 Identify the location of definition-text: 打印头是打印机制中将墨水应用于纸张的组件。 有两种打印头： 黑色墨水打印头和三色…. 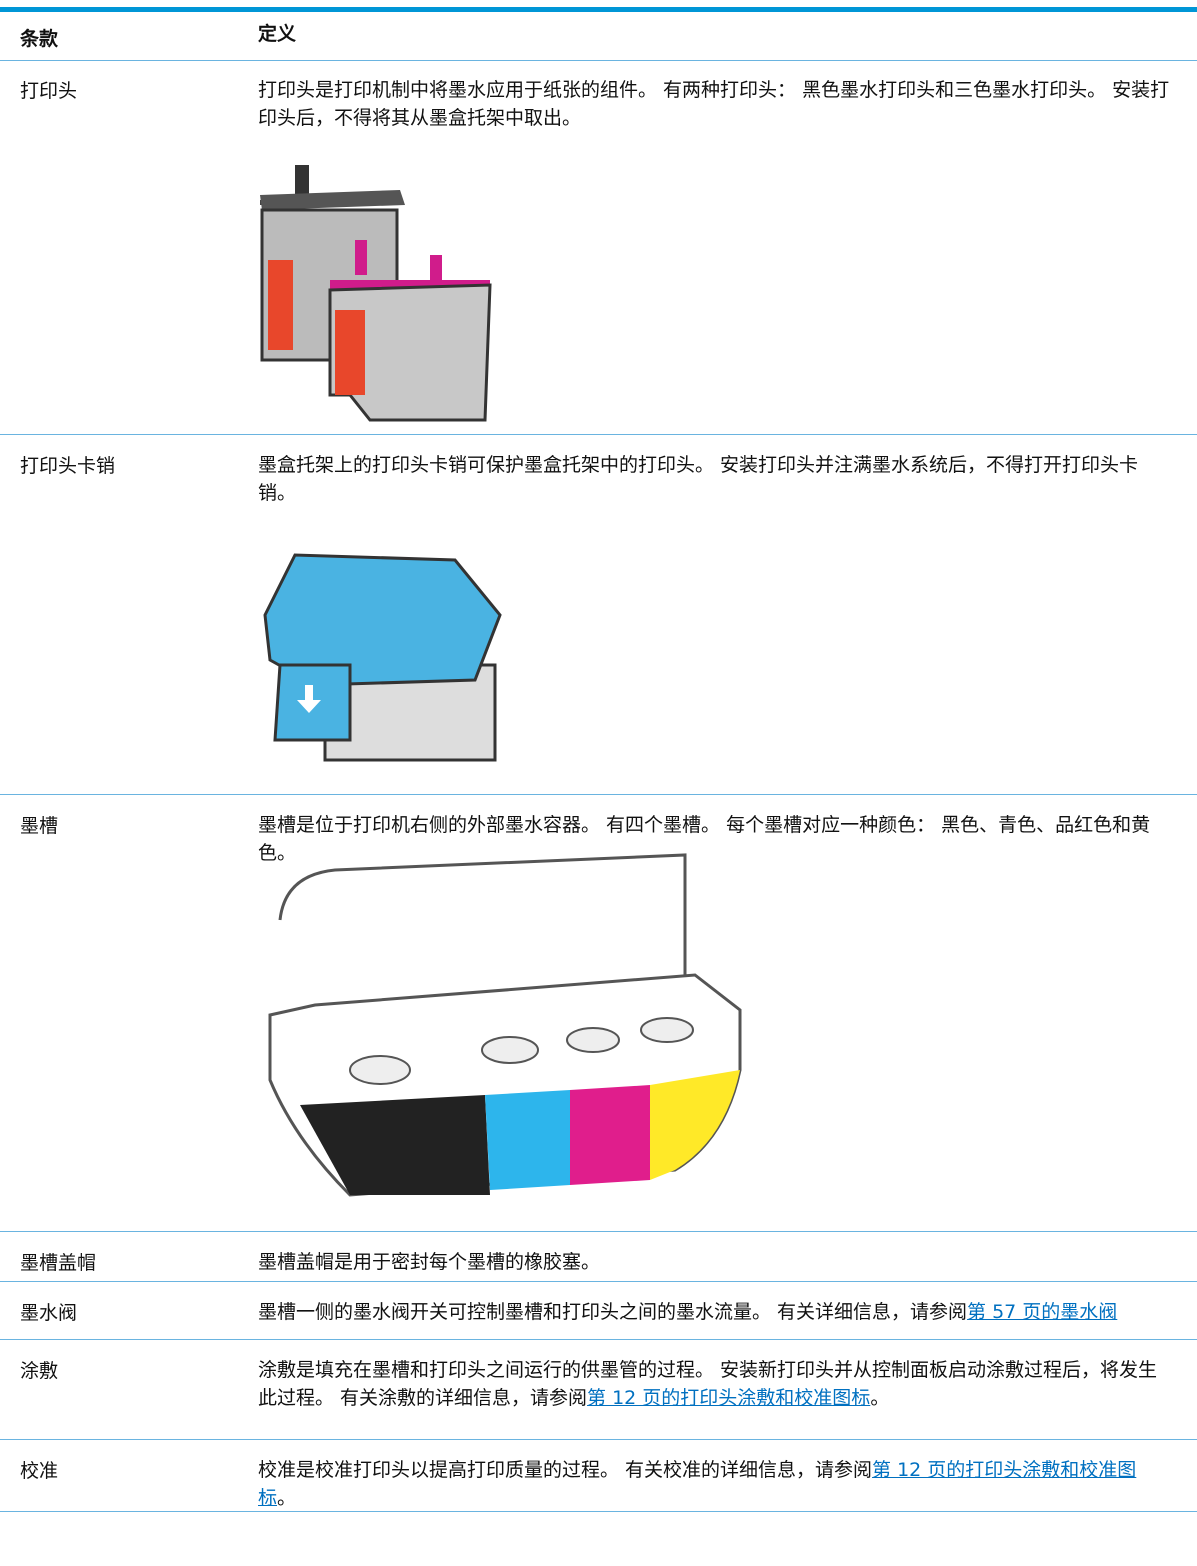
(714, 104).